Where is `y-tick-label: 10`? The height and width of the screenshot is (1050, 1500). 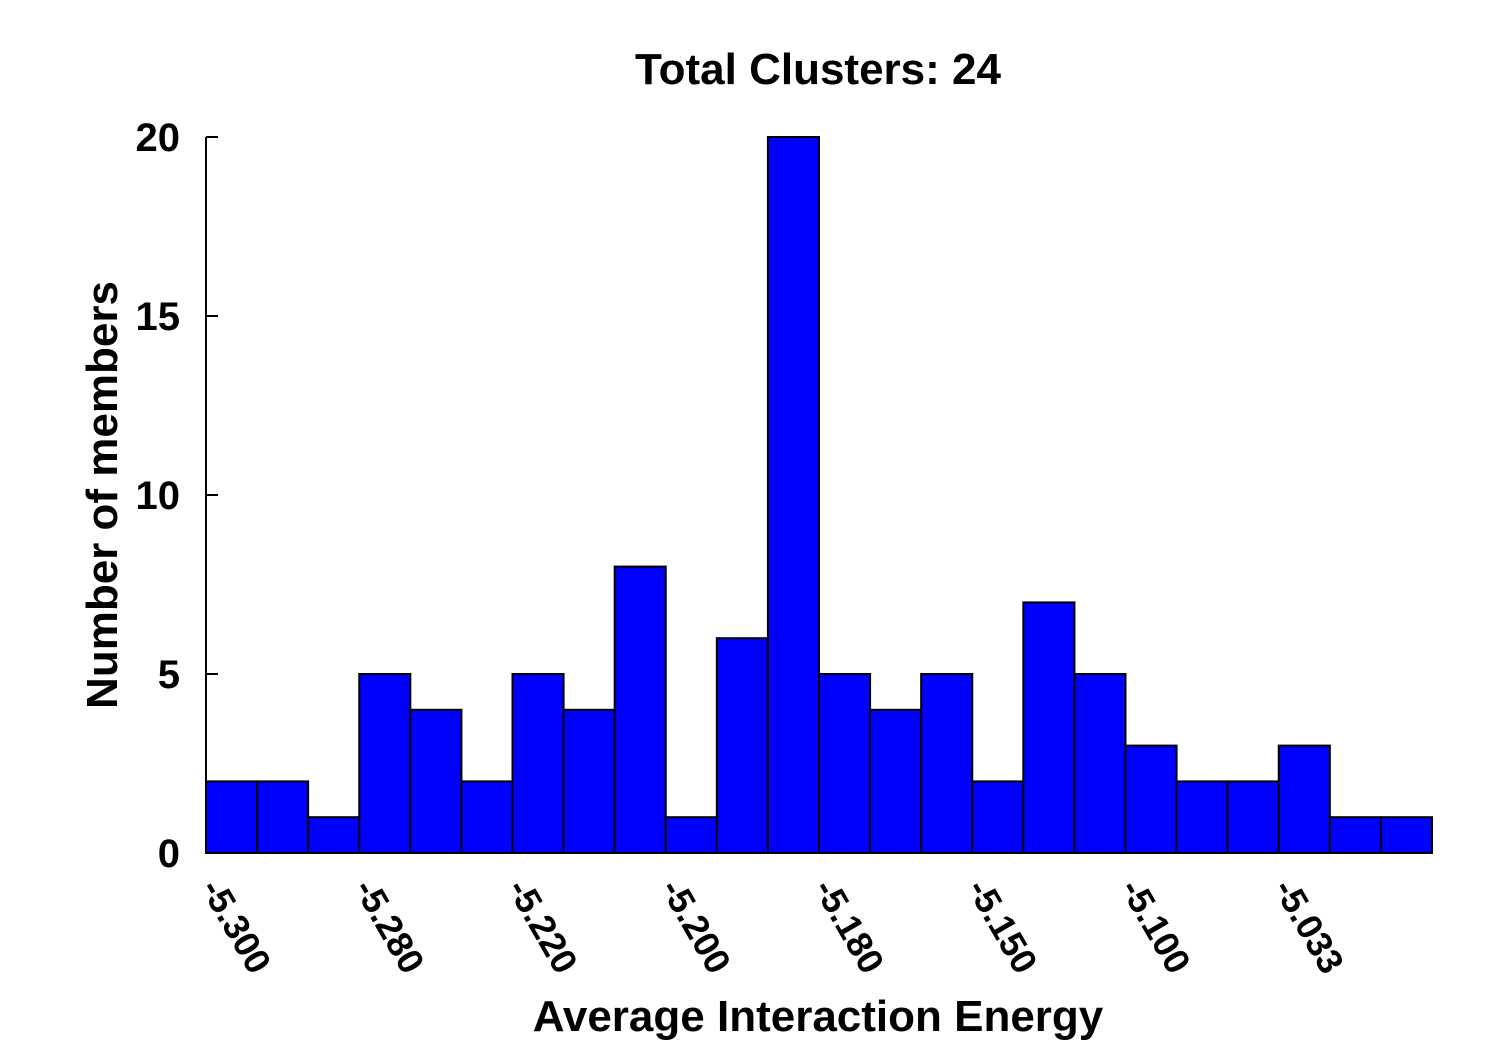
y-tick-label: 10 is located at coordinates (158, 496).